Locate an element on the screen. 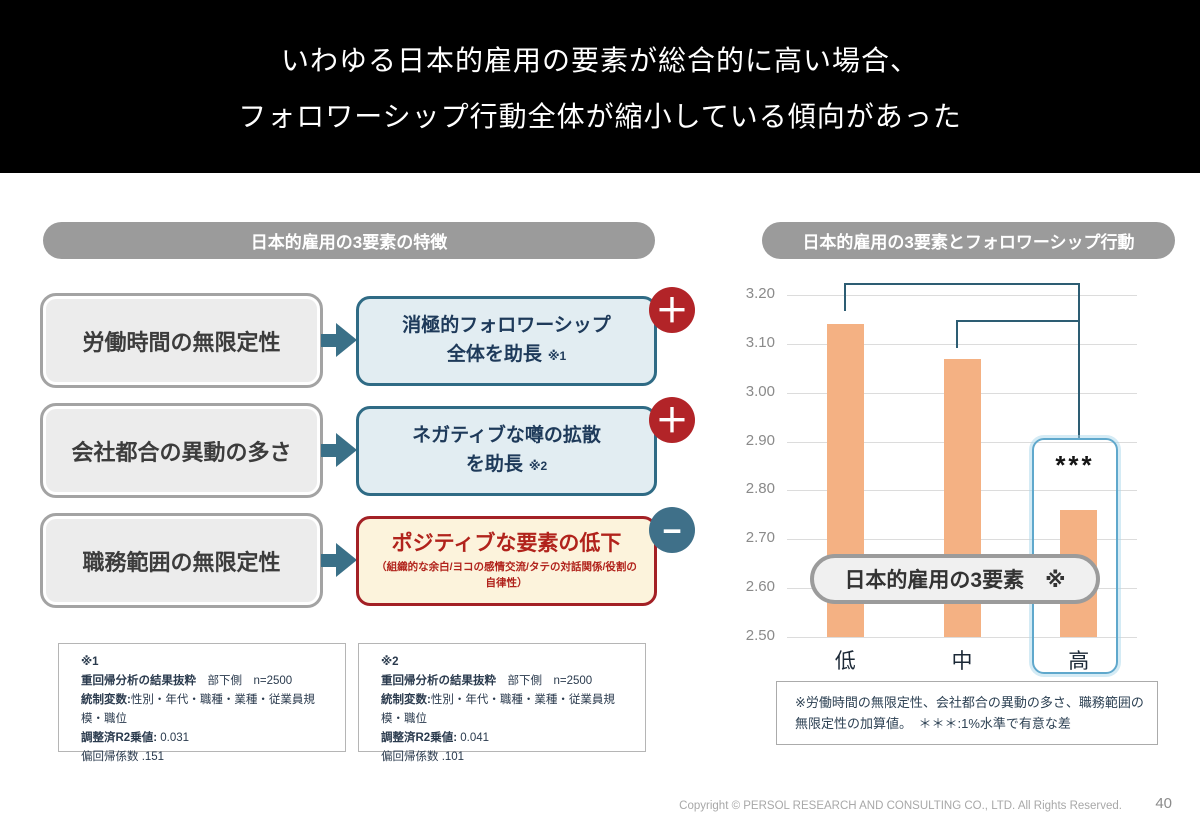 The width and height of the screenshot is (1200, 831). effect-line: 全体を助長 ※1 is located at coordinates (506, 355).